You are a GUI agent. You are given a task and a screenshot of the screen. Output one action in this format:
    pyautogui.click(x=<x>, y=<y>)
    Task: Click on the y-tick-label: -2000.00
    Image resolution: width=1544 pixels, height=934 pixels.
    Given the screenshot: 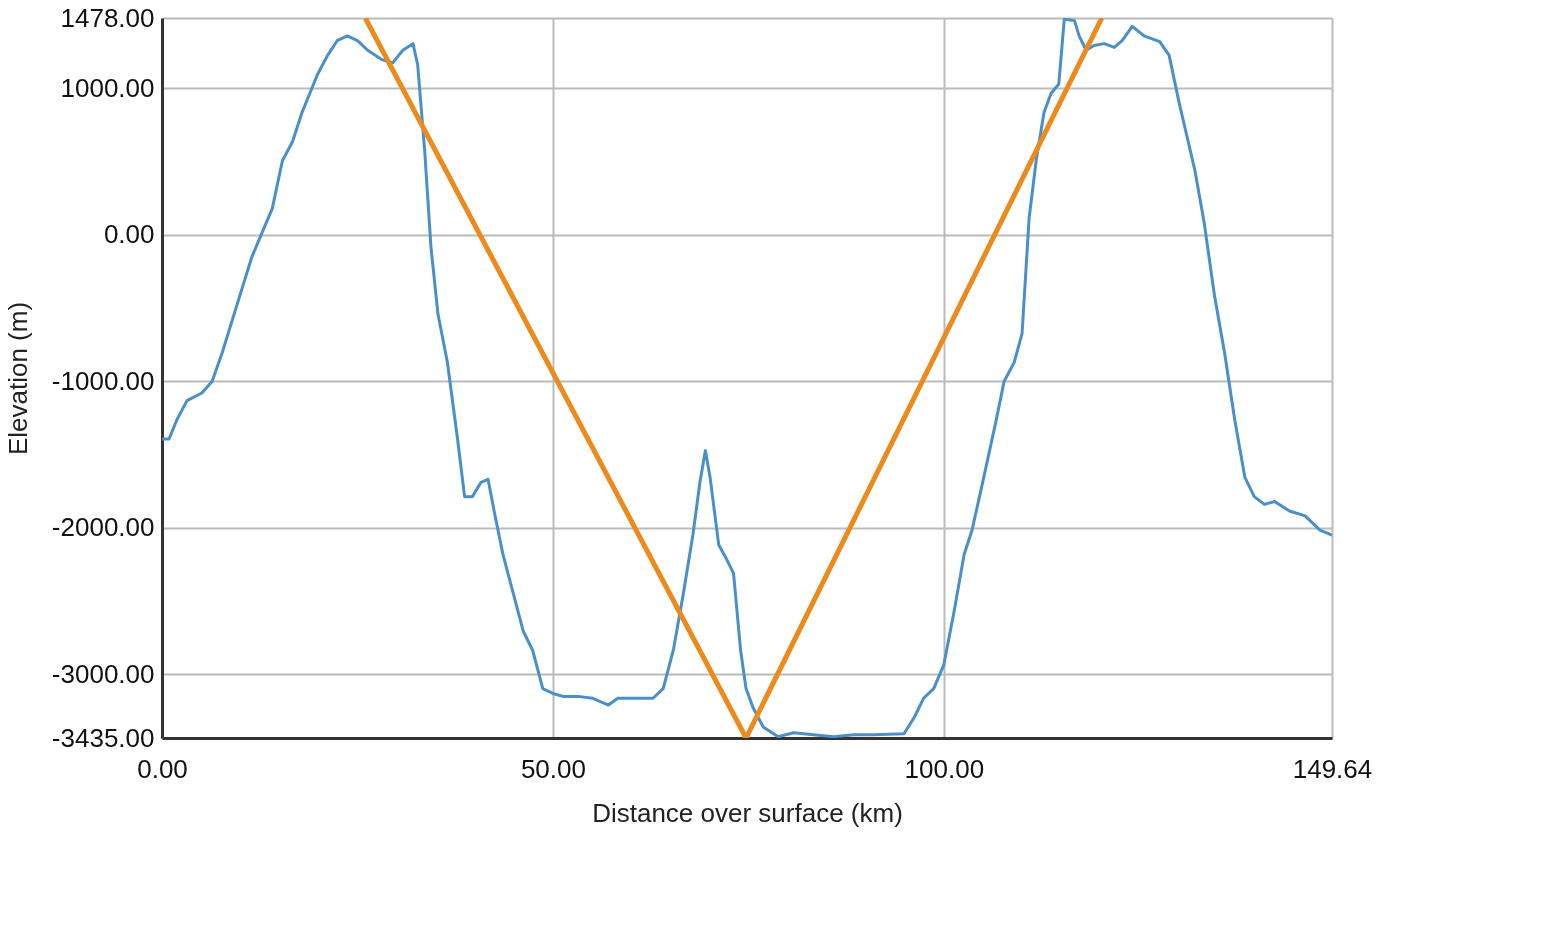 What is the action you would take?
    pyautogui.click(x=103, y=527)
    